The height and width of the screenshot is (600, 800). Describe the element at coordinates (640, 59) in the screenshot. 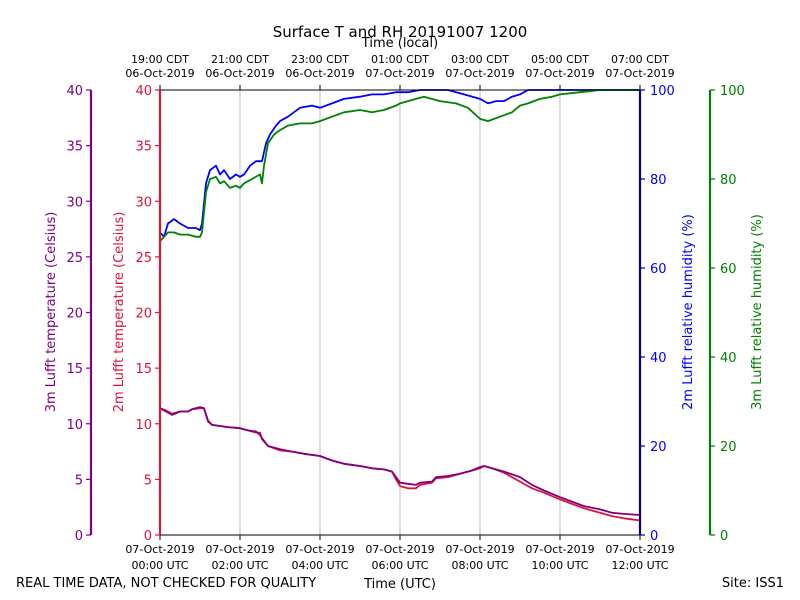

I see `x-tick-label-local: 07:00 CDT` at that location.